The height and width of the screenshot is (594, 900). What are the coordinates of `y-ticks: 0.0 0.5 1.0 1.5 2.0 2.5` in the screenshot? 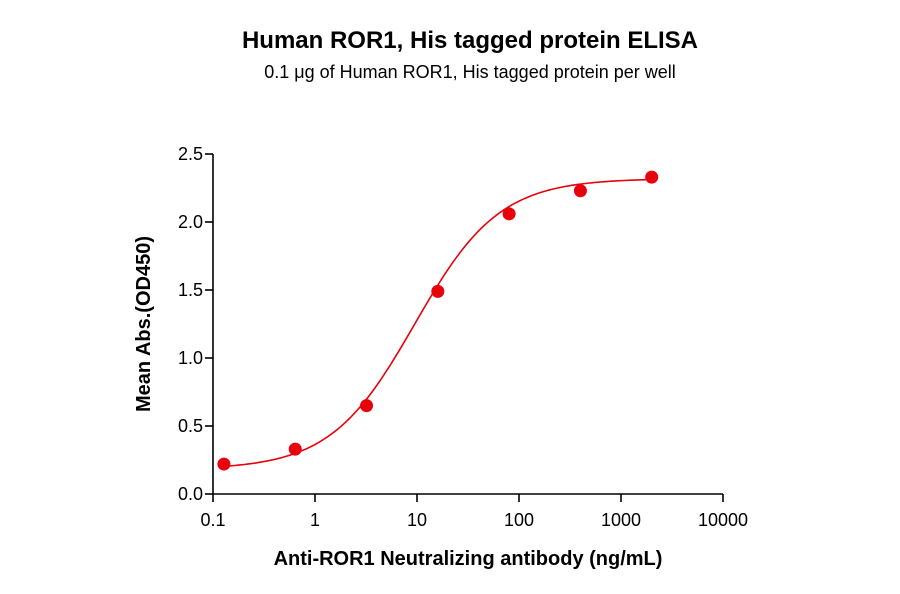 It's located at (195, 324).